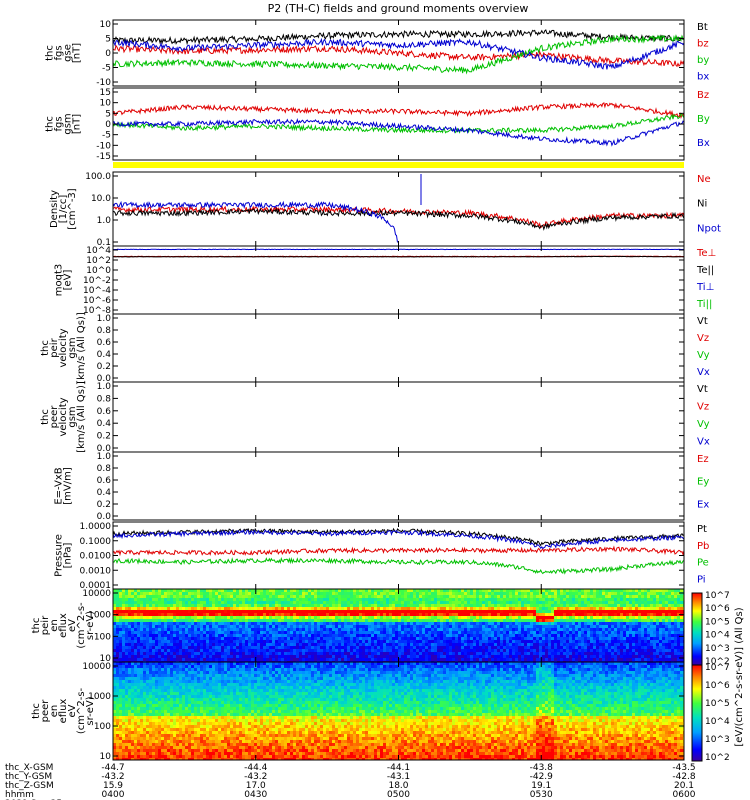 This screenshot has width=750, height=800. What do you see at coordinates (104, 481) in the screenshot?
I see `tick-label: 0.6` at bounding box center [104, 481].